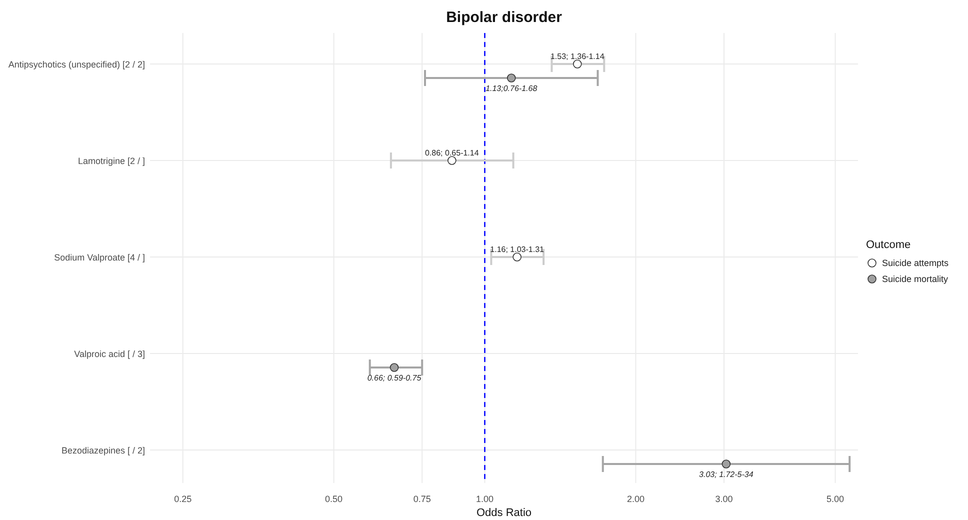 The width and height of the screenshot is (968, 520). What do you see at coordinates (103, 451) in the screenshot?
I see `y-tick-label: Bezodiazepines [ / 2]` at bounding box center [103, 451].